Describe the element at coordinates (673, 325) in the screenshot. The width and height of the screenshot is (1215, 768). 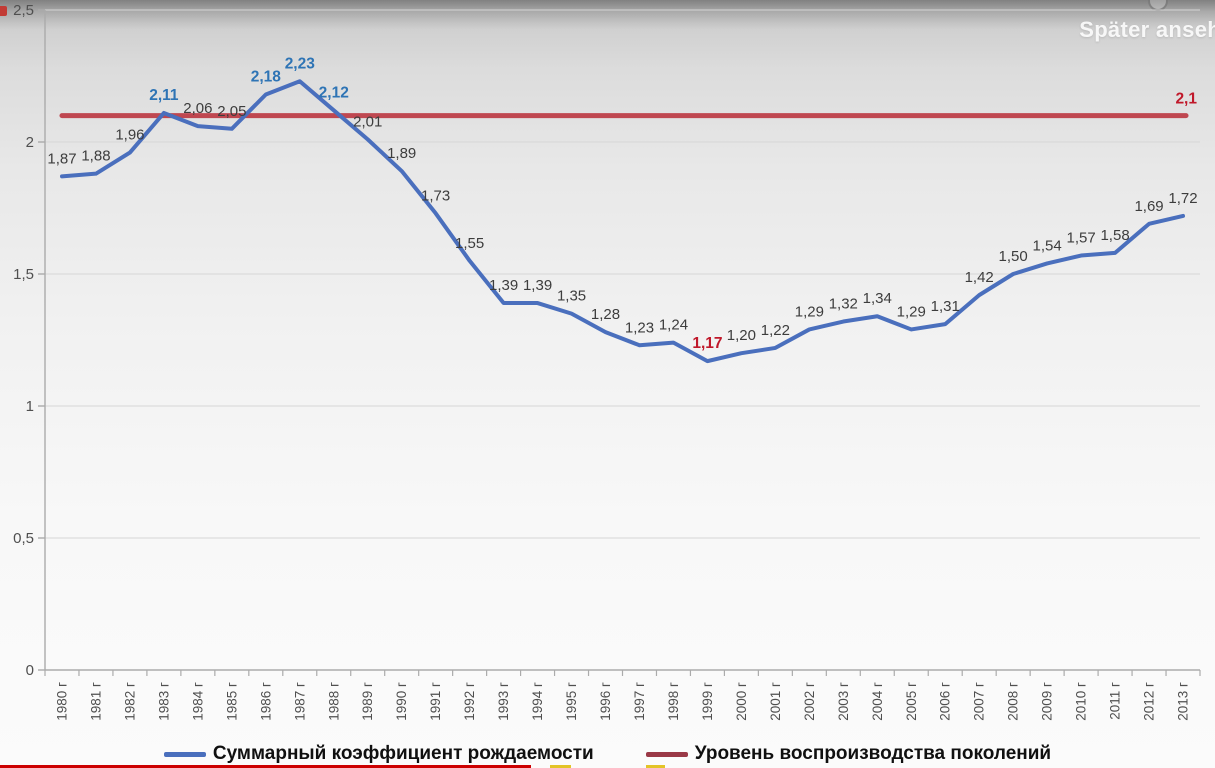
I see `data-point-label: 1,24` at that location.